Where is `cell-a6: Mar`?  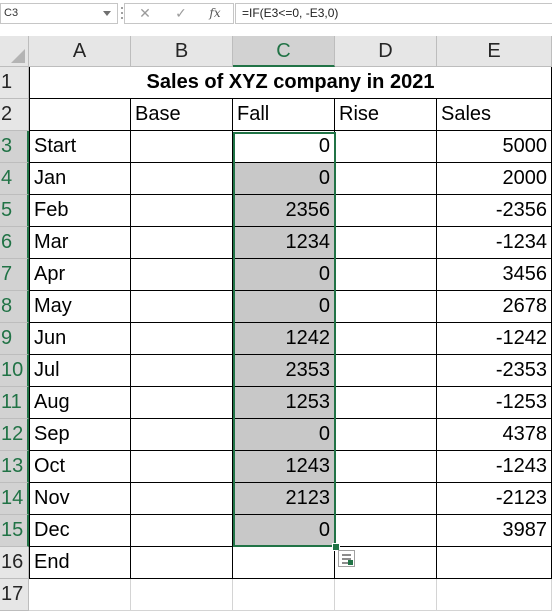
cell-a6: Mar is located at coordinates (80, 243).